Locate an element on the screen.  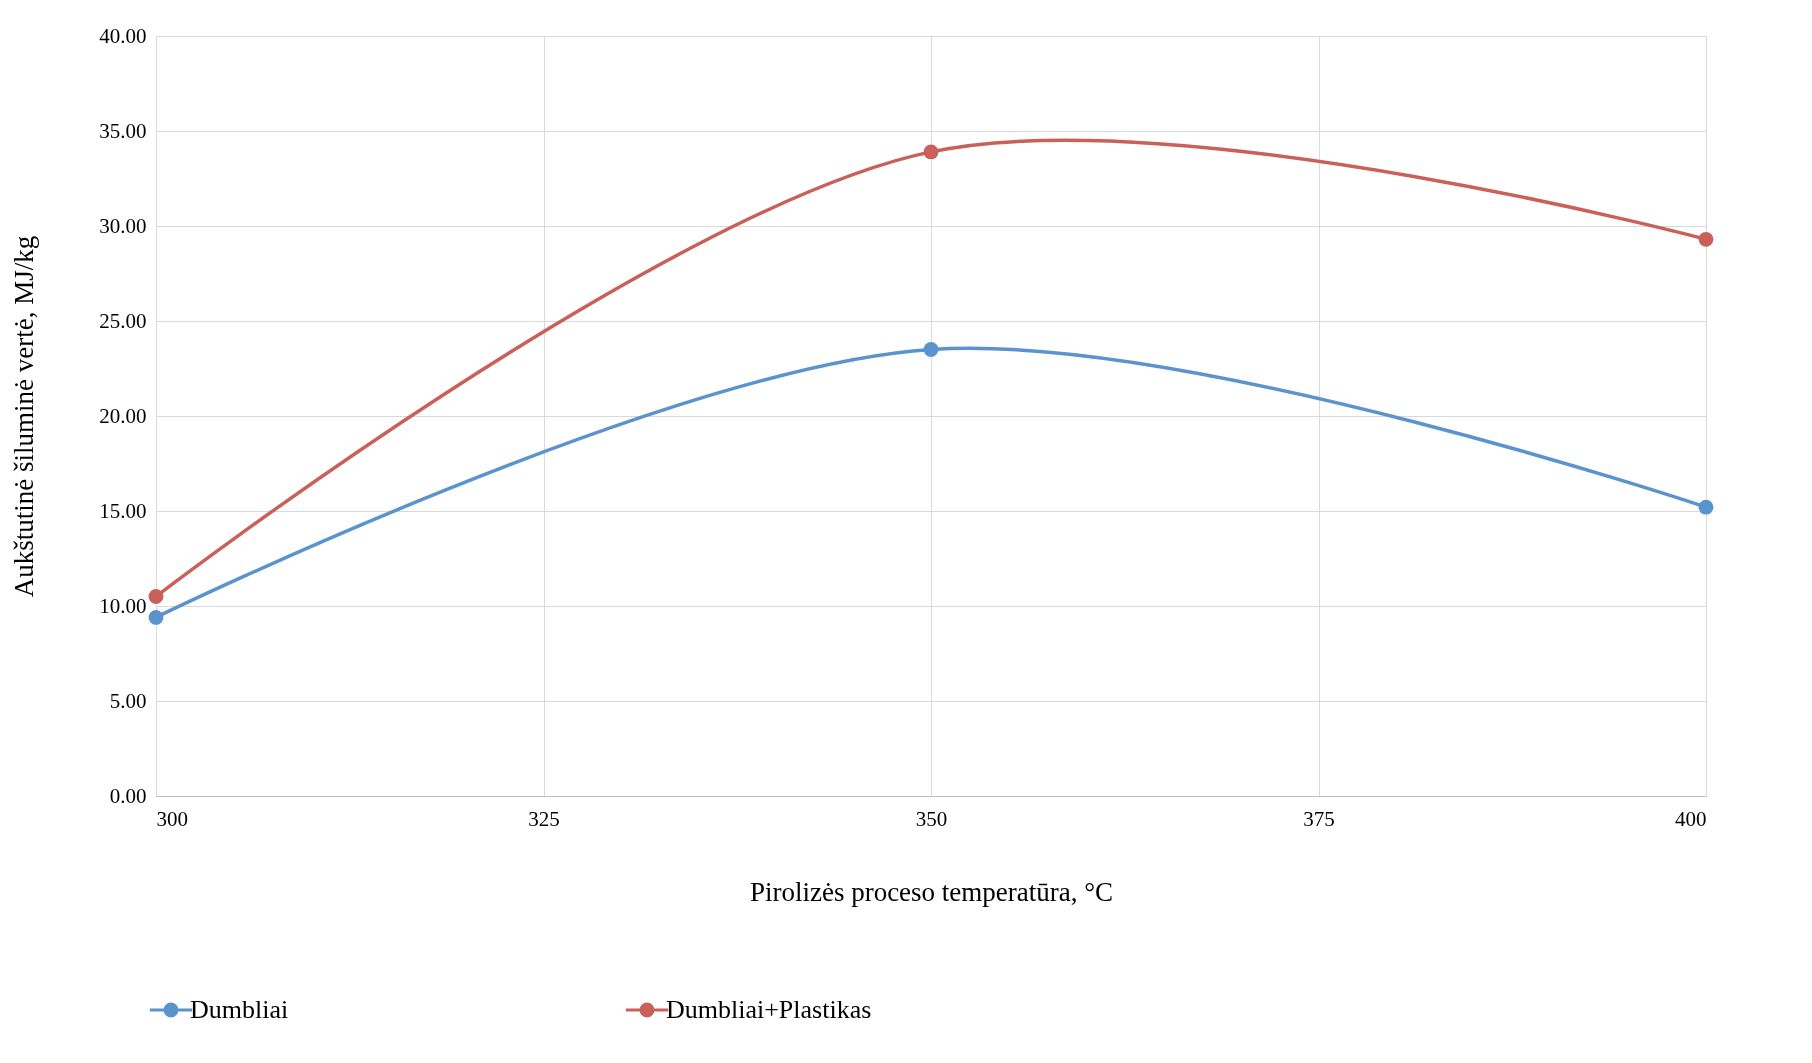
y-tick-label: 30.00 is located at coordinates (123, 225).